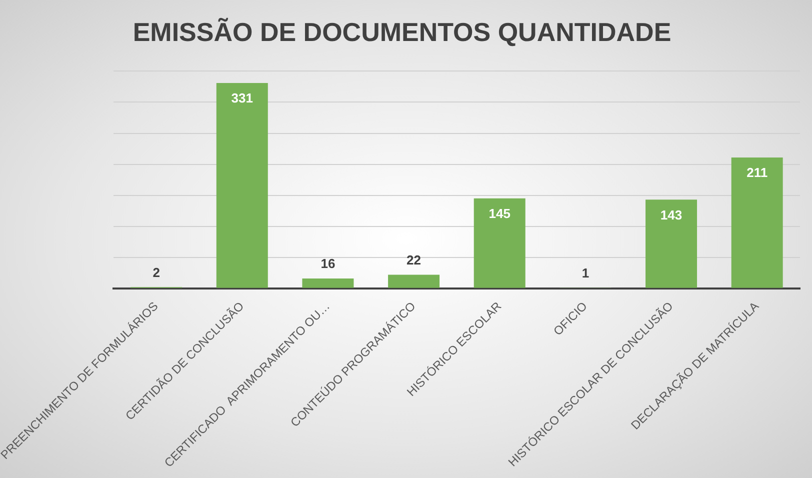 Image resolution: width=812 pixels, height=478 pixels. What do you see at coordinates (402, 31) in the screenshot?
I see `chart-title: EMISSÃO DE DOCUMENTOS QUANTIDADE` at bounding box center [402, 31].